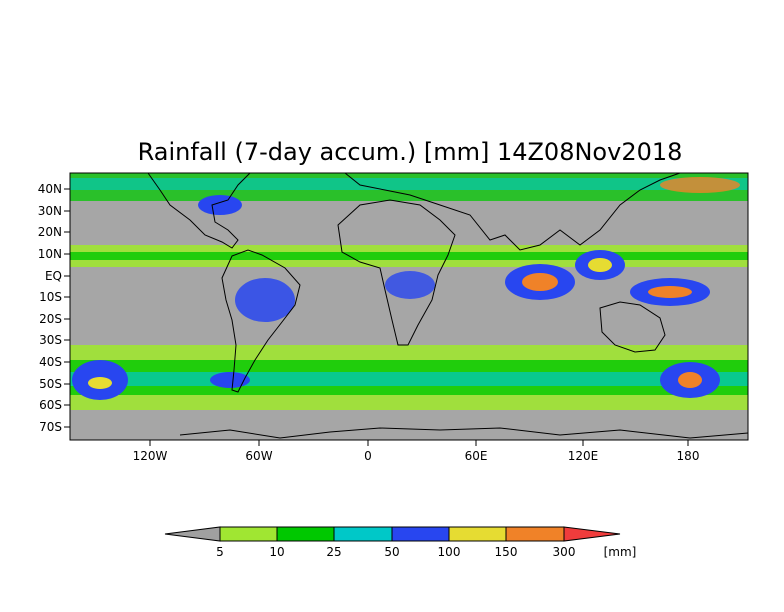 The image size is (784, 612). What do you see at coordinates (409, 184) in the screenshot?
I see `rain-band-northern-core` at bounding box center [409, 184].